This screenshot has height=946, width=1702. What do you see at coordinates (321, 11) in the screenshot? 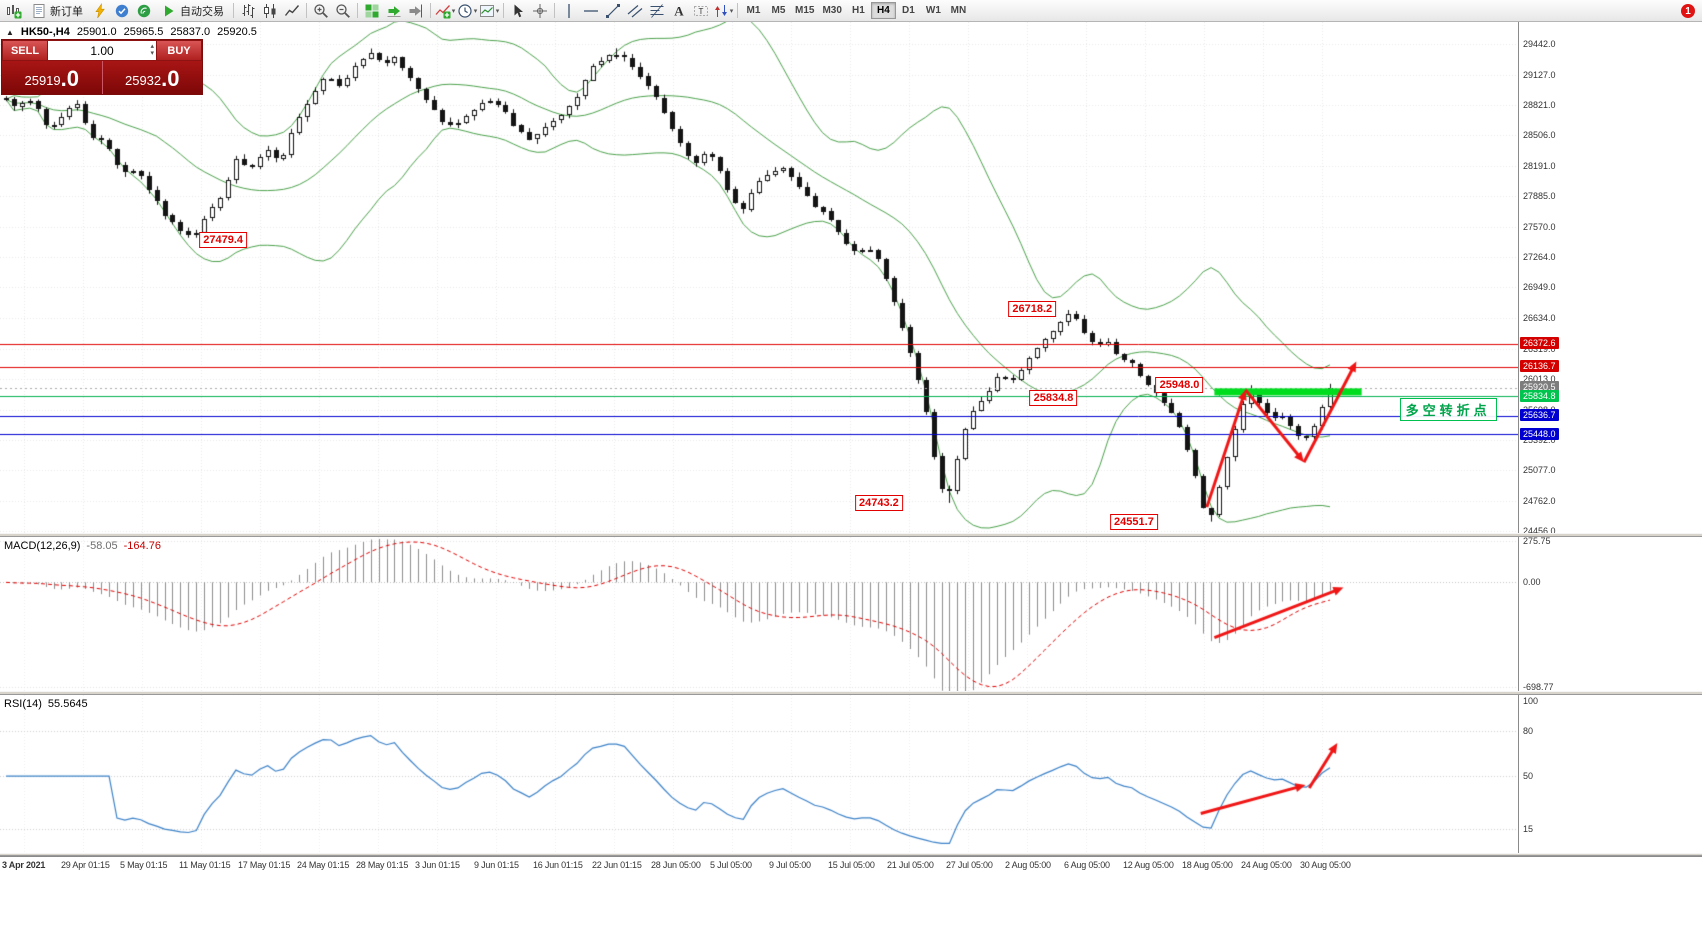
I see `zoom-in-icon` at bounding box center [321, 11].